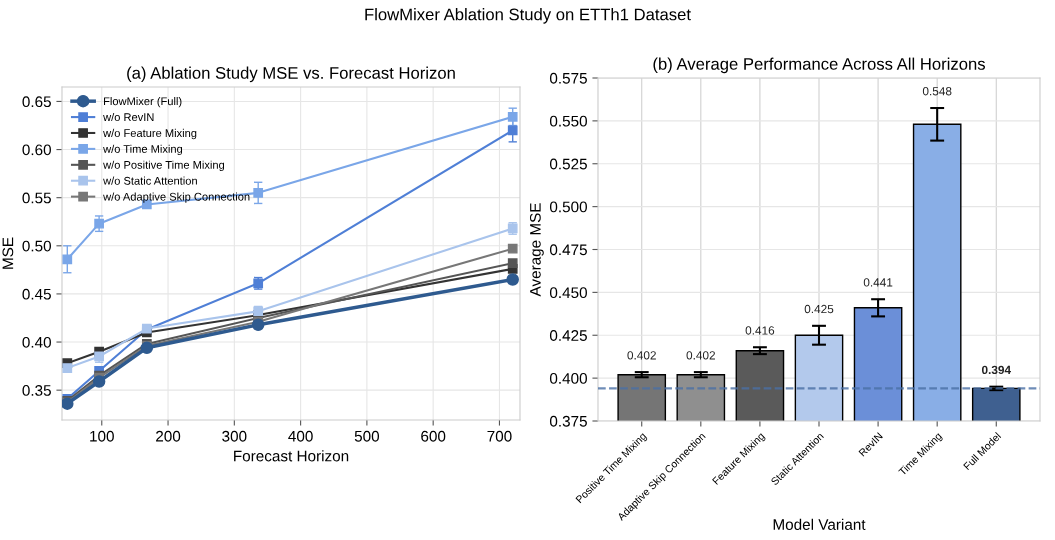 The image size is (1055, 540). I want to click on x-tick-label: 300, so click(234, 436).